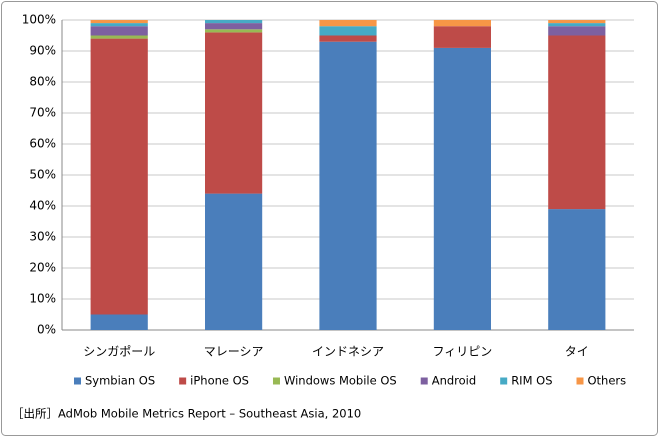  What do you see at coordinates (119, 352) in the screenshot?
I see `x-tick-label: シンガポール` at bounding box center [119, 352].